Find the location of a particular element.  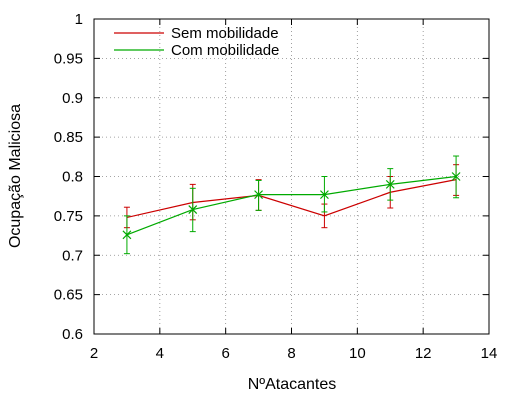

x-tick-label: 4 is located at coordinates (160, 353).